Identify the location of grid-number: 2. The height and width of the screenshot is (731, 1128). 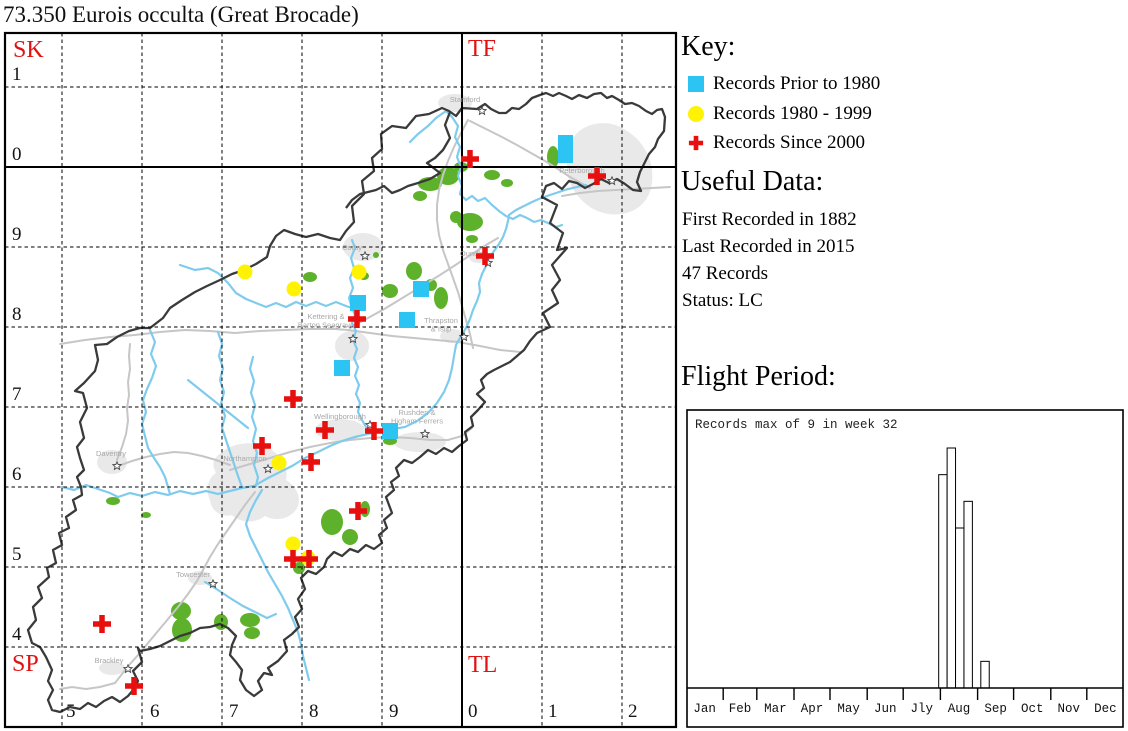
(633, 711).